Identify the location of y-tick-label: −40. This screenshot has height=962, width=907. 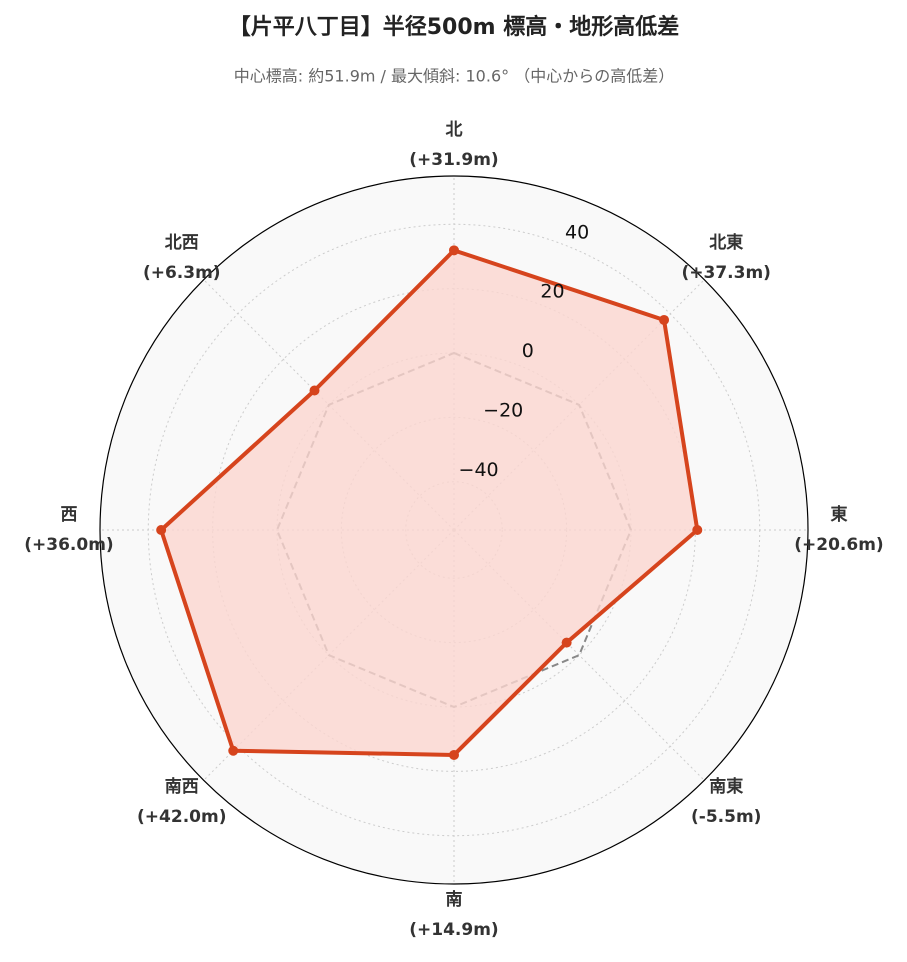
(479, 470).